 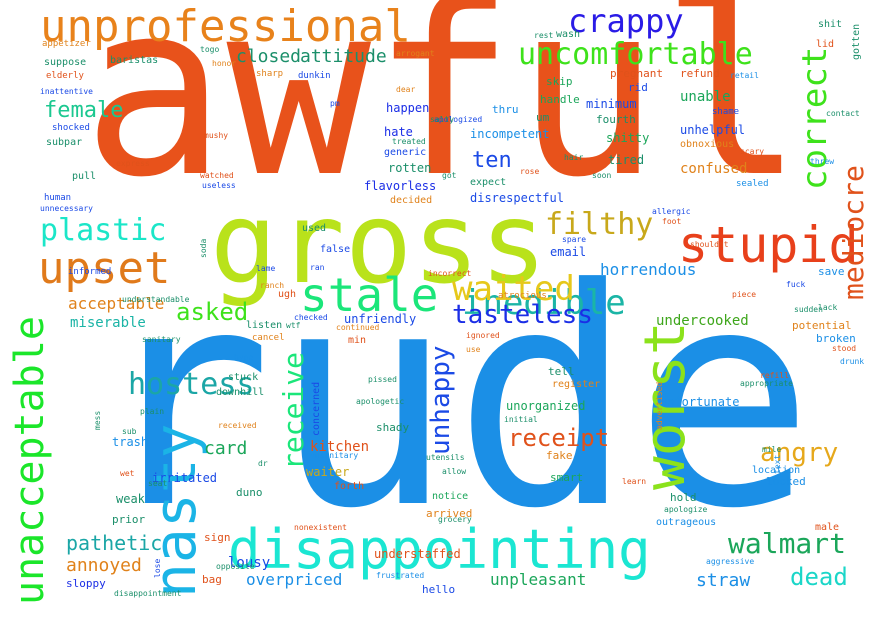 I want to click on word-female: female, so click(x=84, y=110).